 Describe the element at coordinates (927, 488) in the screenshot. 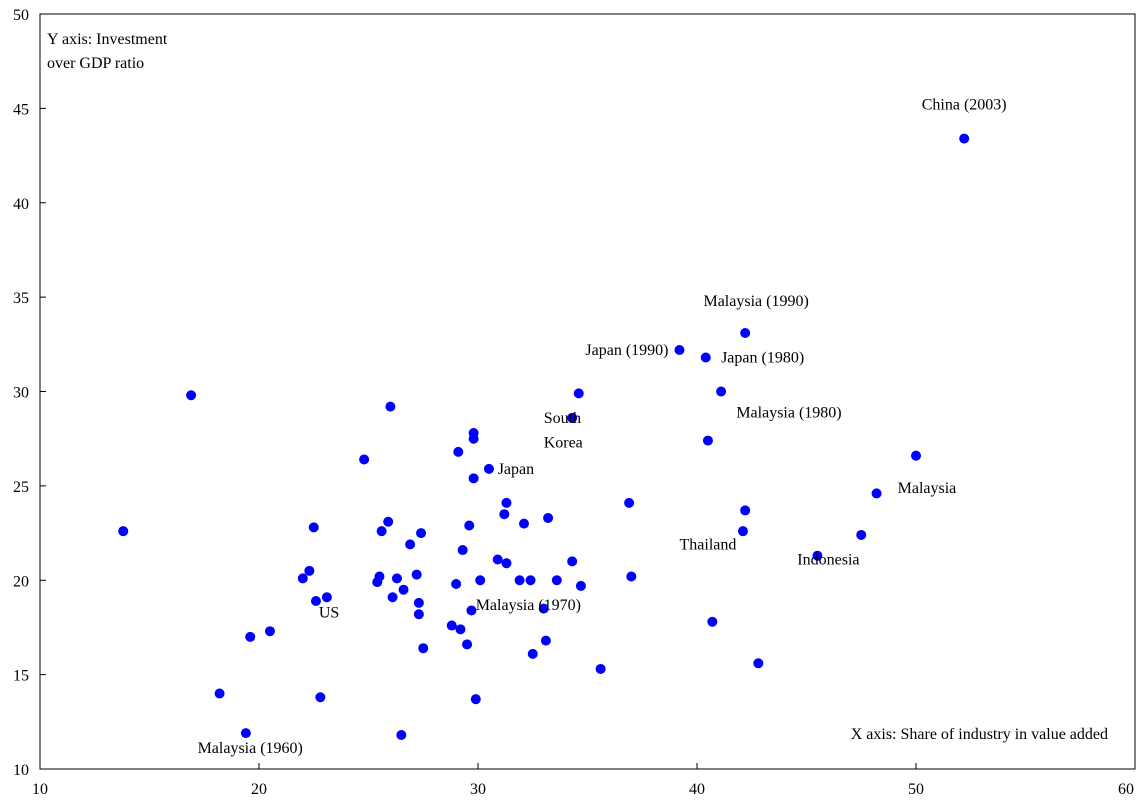

I see `point-label: Malaysia` at that location.